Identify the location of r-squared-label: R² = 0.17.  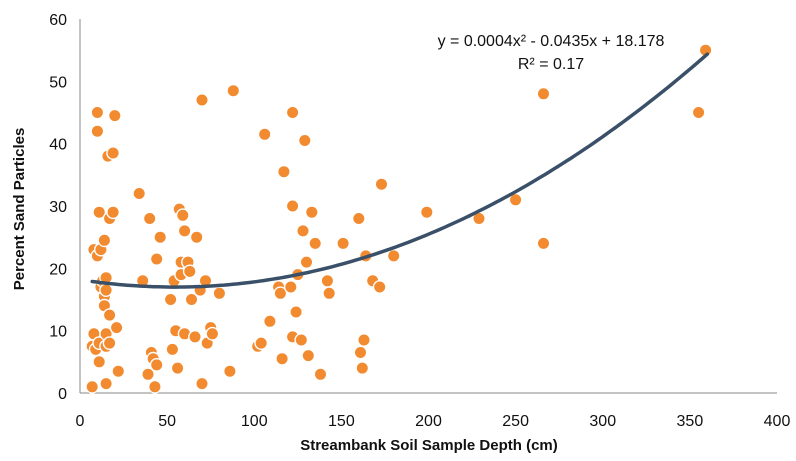
(551, 64).